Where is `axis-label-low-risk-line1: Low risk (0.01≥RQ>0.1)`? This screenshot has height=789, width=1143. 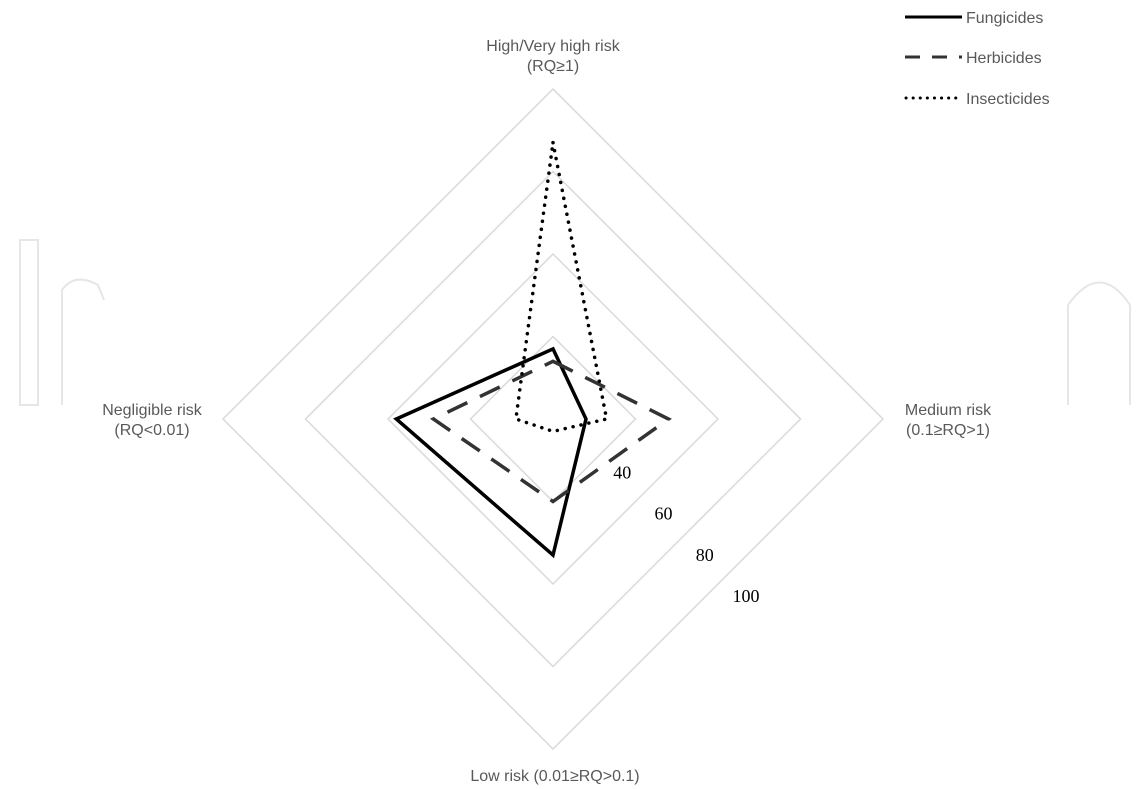 axis-label-low-risk-line1: Low risk (0.01≥RQ>0.1) is located at coordinates (554, 776).